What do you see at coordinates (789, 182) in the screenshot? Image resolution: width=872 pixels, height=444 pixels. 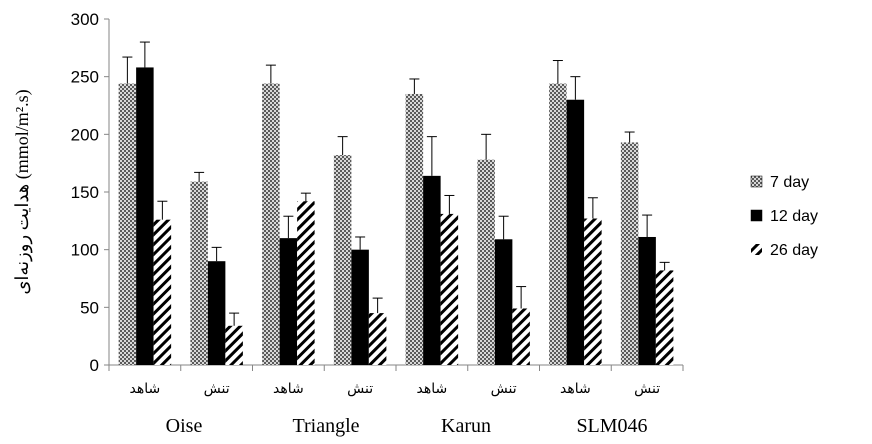 I see `legend-label: 7 day` at bounding box center [789, 182].